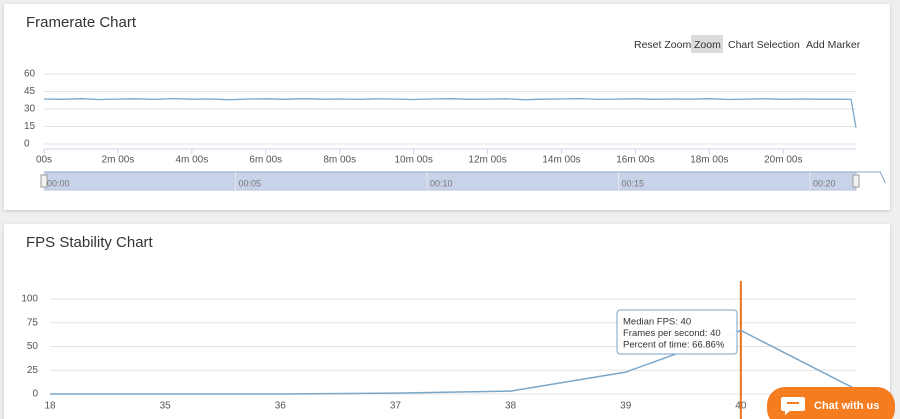 The image size is (900, 419). I want to click on toolbar-button: Add Marker, so click(833, 45).